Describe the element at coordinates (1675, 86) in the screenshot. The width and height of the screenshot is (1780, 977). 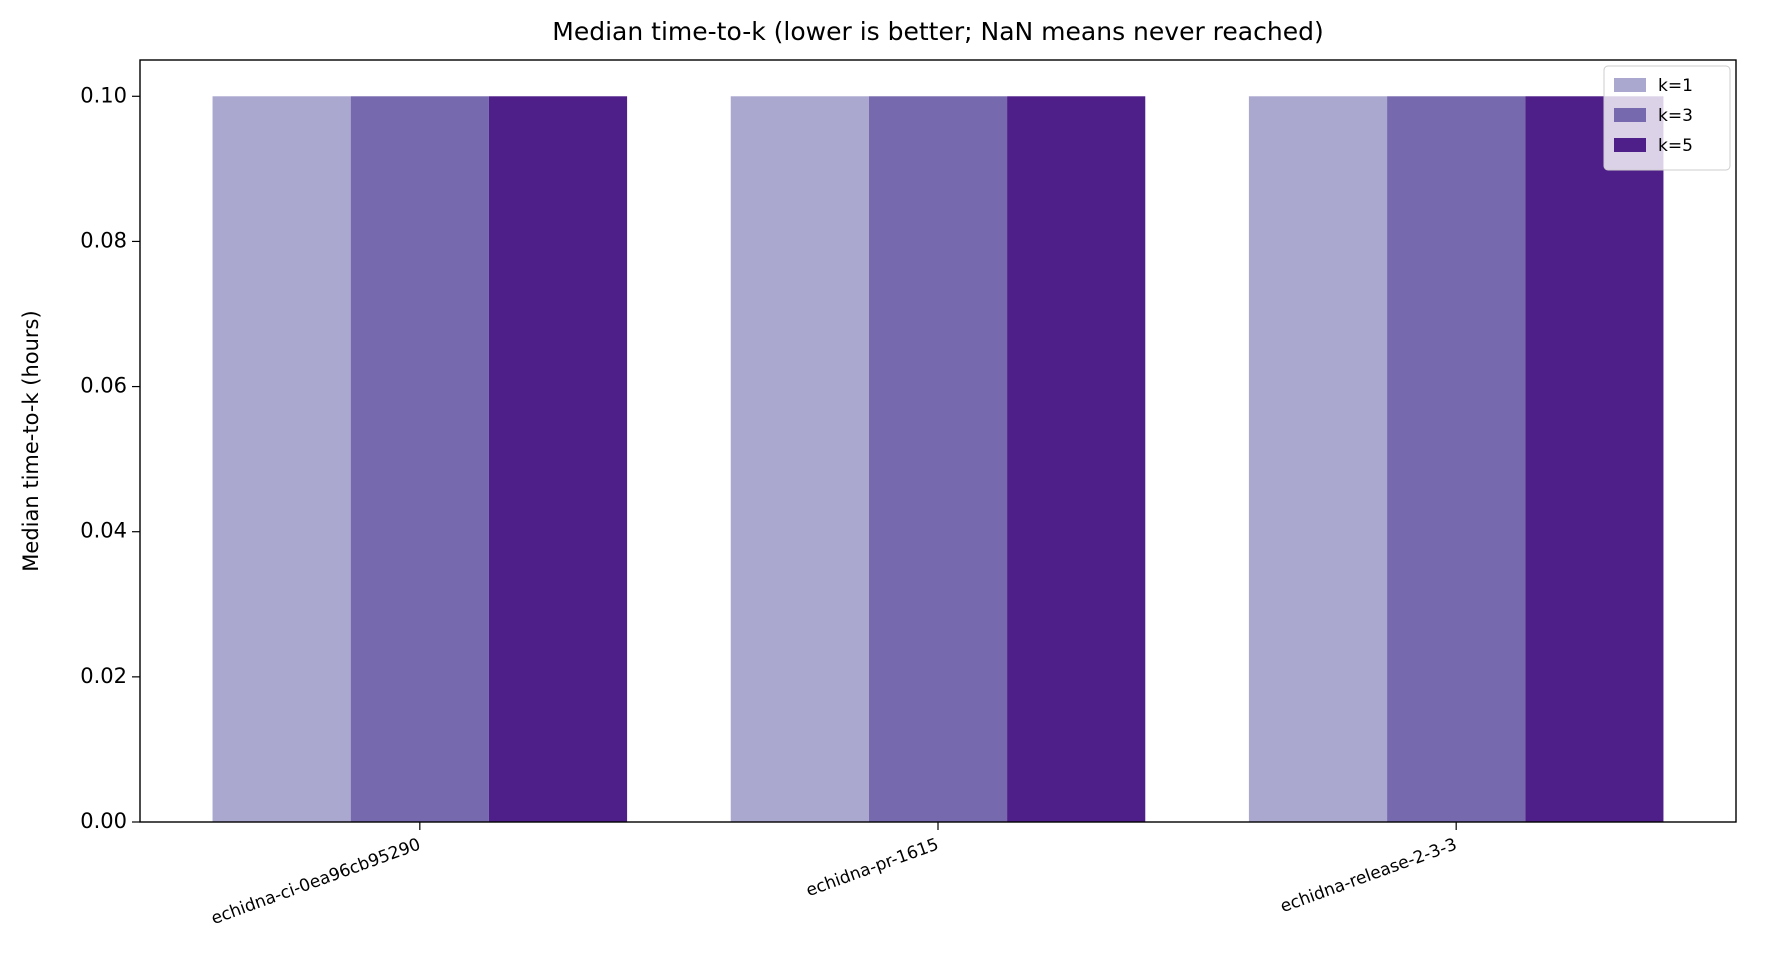
I see `legend-label: k=1` at that location.